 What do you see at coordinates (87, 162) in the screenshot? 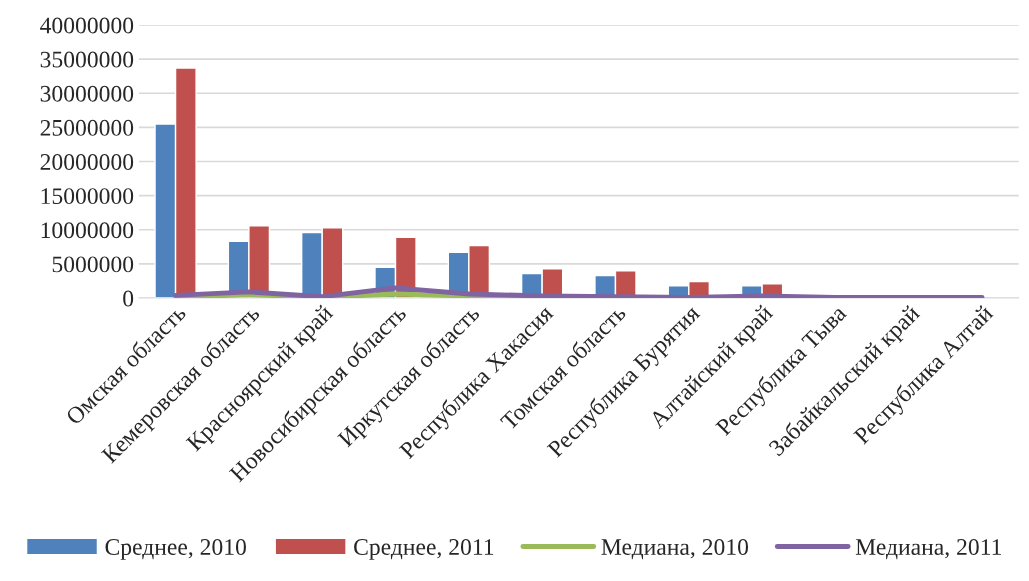
I see `y-tick-label: 20000000` at bounding box center [87, 162].